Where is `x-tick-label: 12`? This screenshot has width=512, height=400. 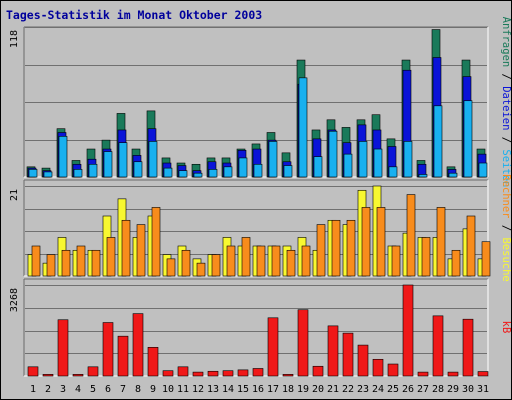 x-tick-label: 12 is located at coordinates (198, 389).